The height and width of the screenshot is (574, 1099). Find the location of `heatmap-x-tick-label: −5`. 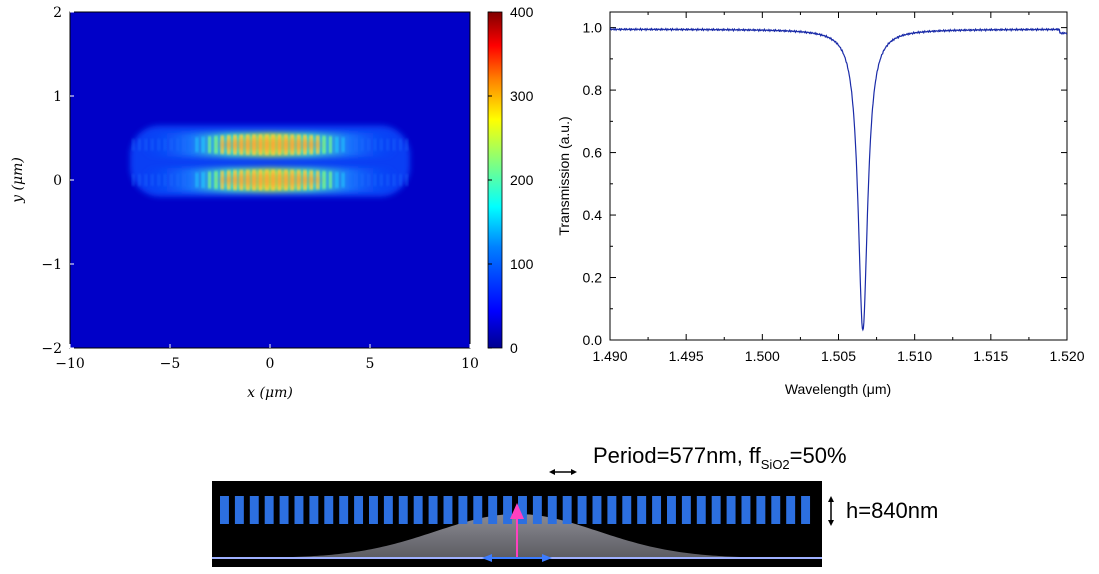

heatmap-x-tick-label: −5 is located at coordinates (170, 364).